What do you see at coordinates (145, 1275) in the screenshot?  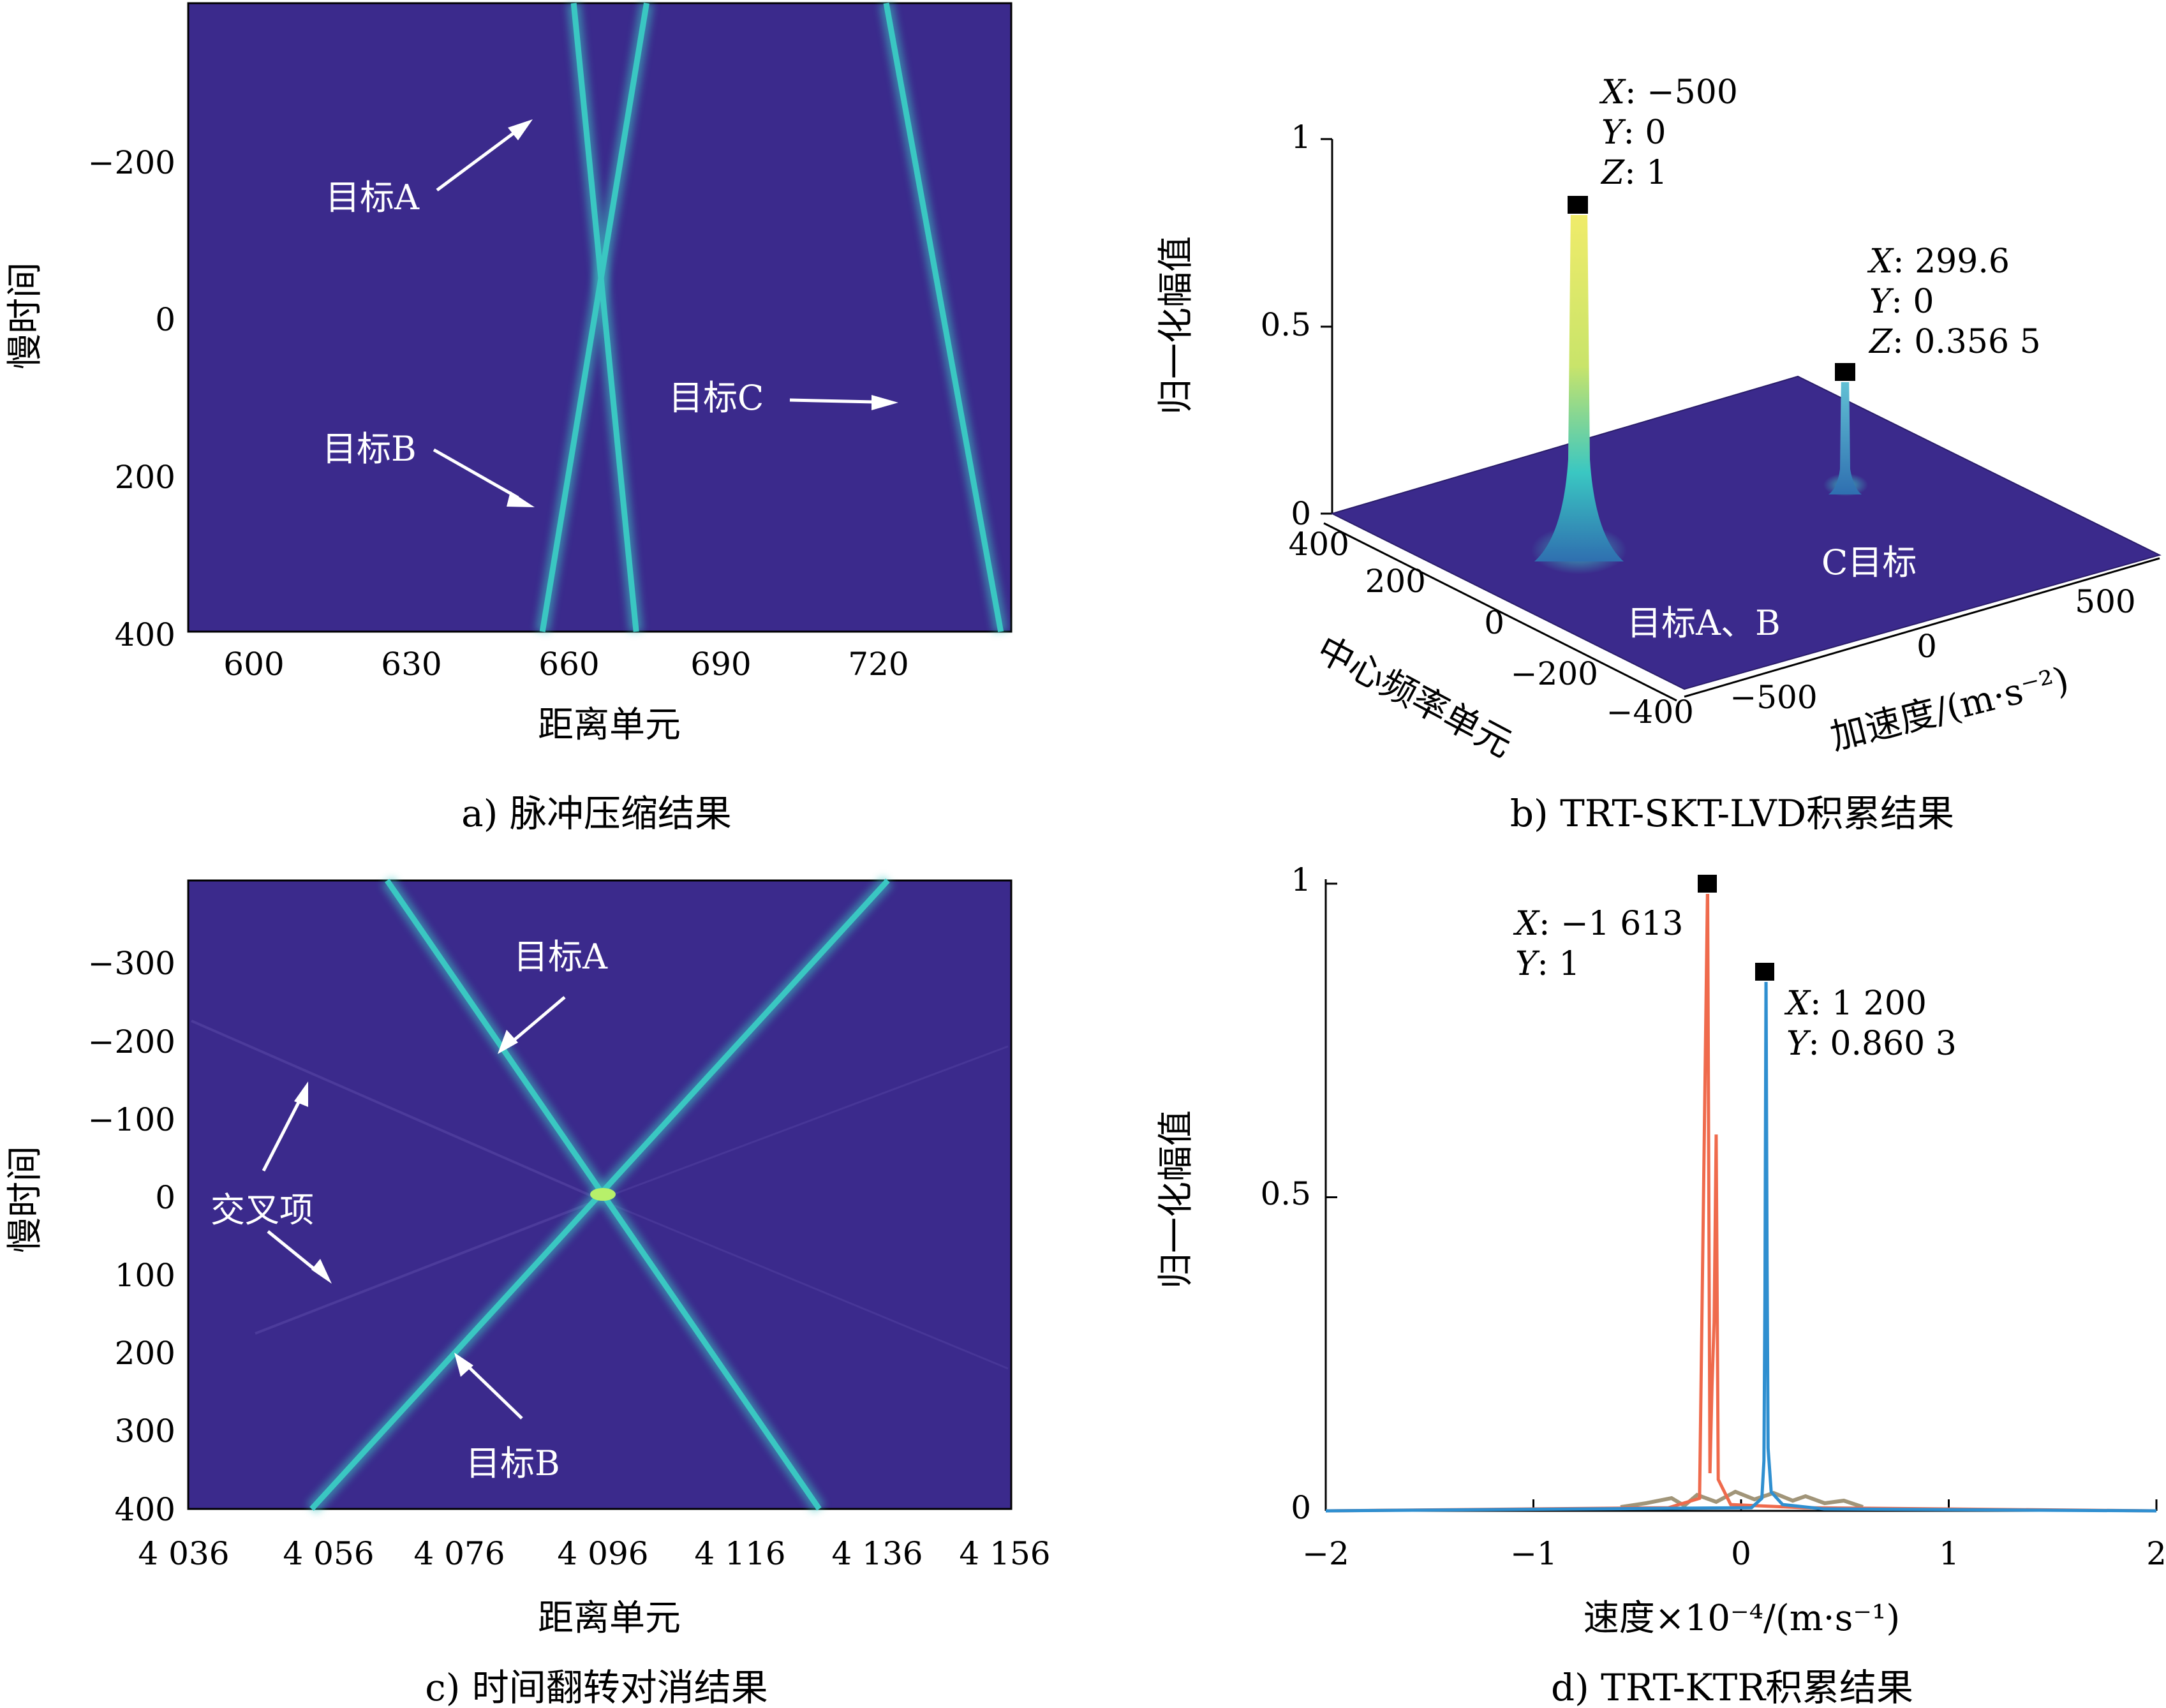 I see `c-ytick: 100` at bounding box center [145, 1275].